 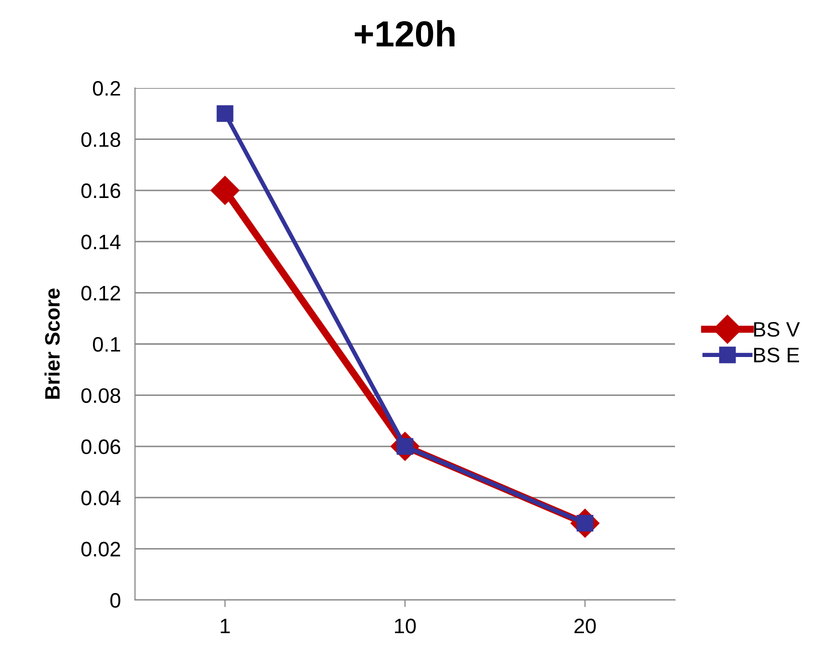 What do you see at coordinates (100, 446) in the screenshot?
I see `y-tick-label: 0.06` at bounding box center [100, 446].